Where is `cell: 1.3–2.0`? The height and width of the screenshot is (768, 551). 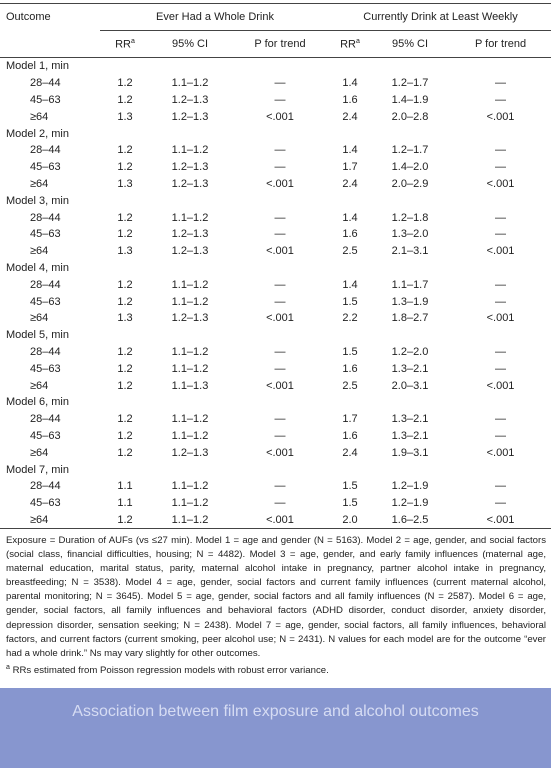
cell: 1.3–2.0 is located at coordinates (410, 234).